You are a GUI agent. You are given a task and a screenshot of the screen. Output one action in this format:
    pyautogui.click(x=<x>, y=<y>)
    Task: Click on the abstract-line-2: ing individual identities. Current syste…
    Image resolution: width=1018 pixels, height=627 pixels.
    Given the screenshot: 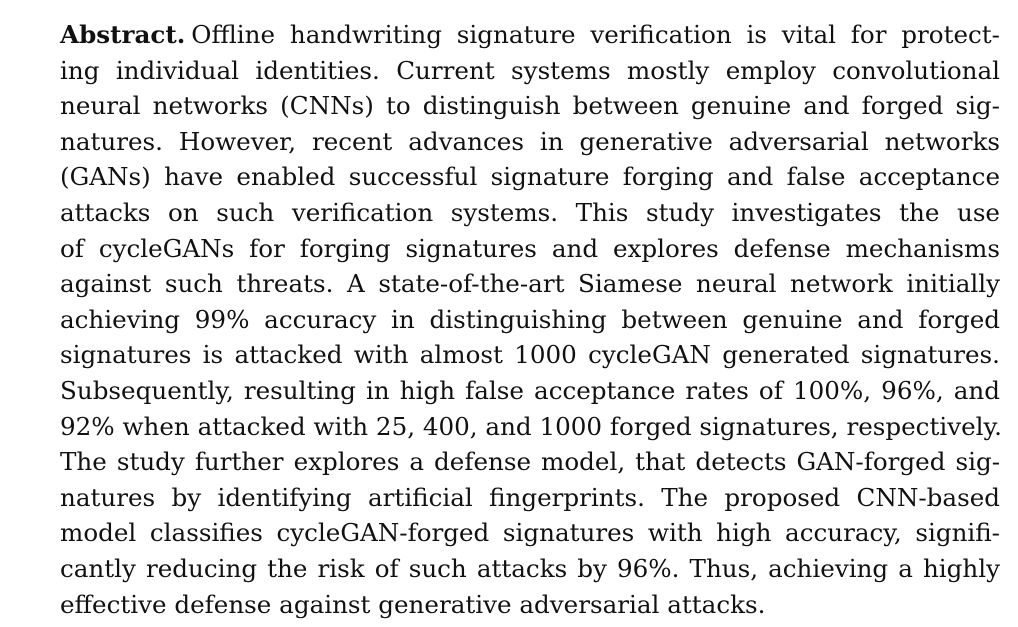 What is the action you would take?
    pyautogui.click(x=530, y=70)
    